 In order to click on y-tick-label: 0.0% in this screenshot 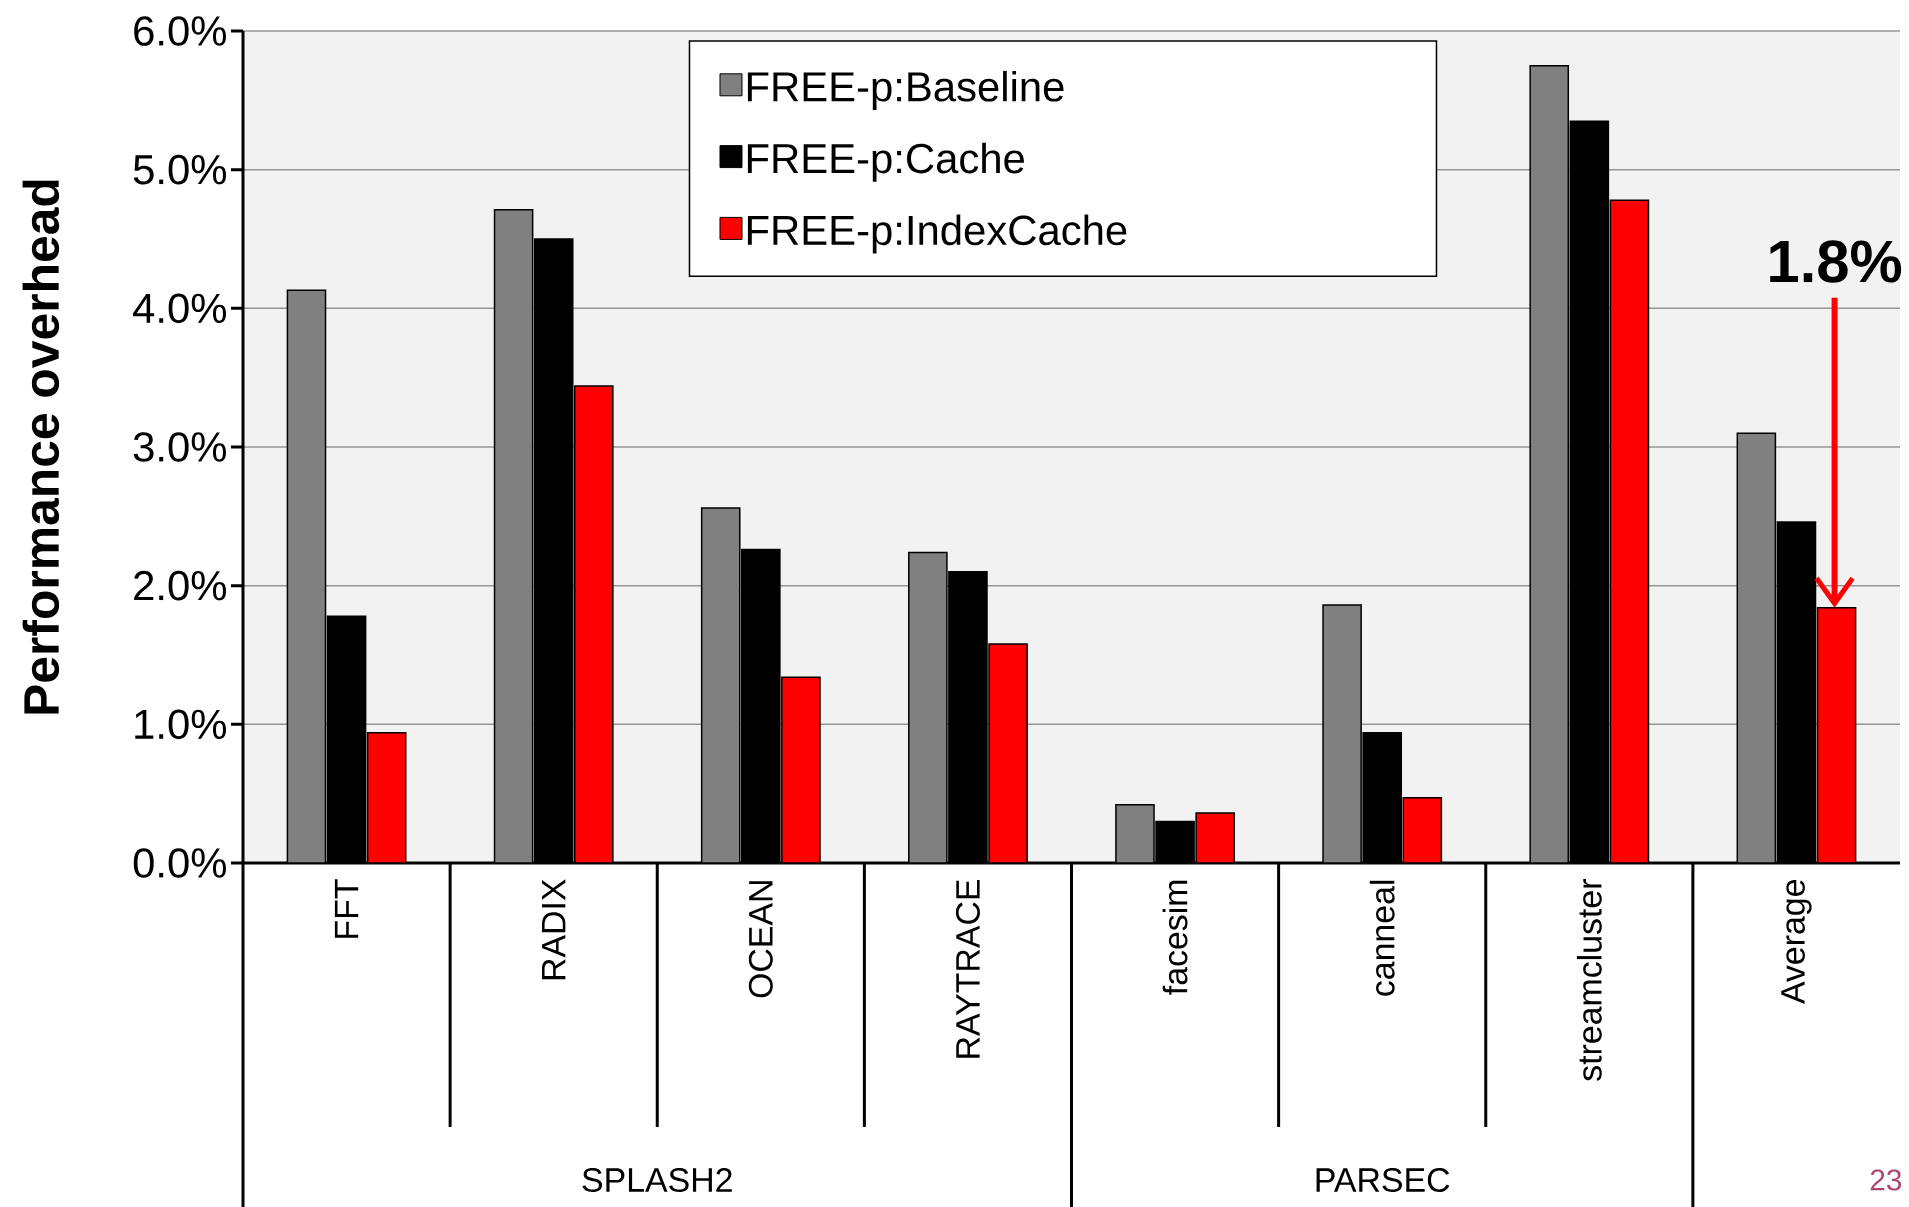, I will do `click(179, 863)`.